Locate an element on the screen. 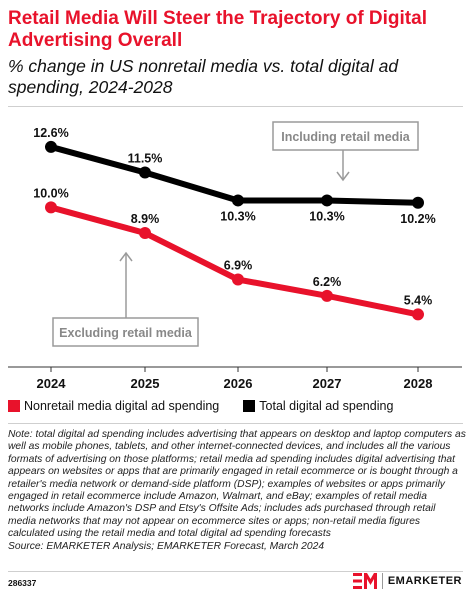  legend-item-nonretail: Nonretail media digital ad spending is located at coordinates (113, 406).